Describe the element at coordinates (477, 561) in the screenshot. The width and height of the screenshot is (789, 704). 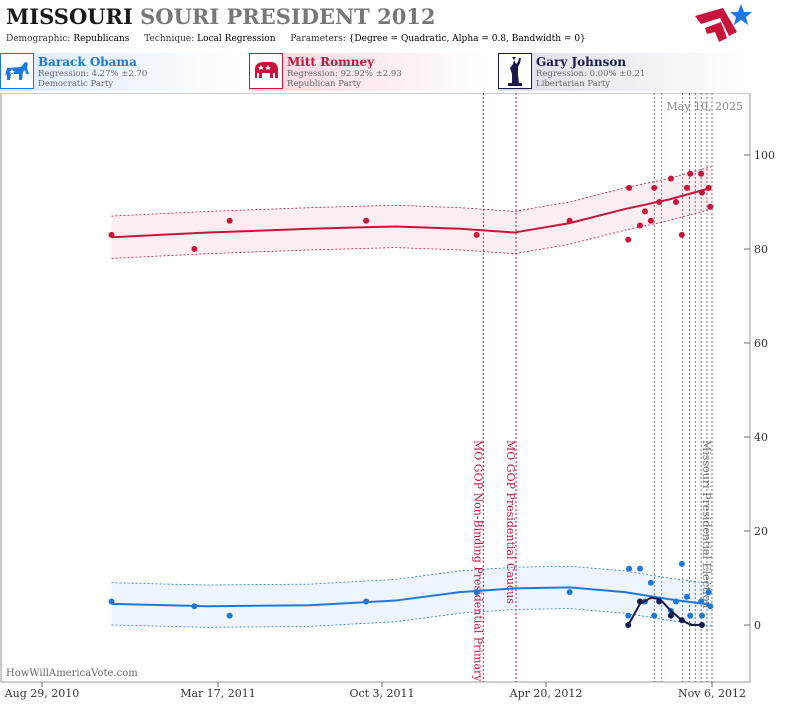
I see `event-label: MO GOP Non-Binding Presidential Primary` at that location.